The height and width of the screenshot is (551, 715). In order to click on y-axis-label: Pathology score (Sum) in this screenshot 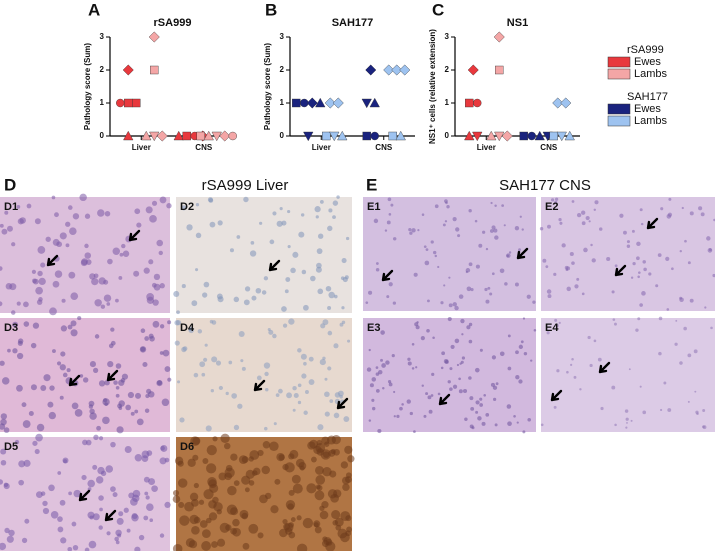, I will do `click(267, 86)`.